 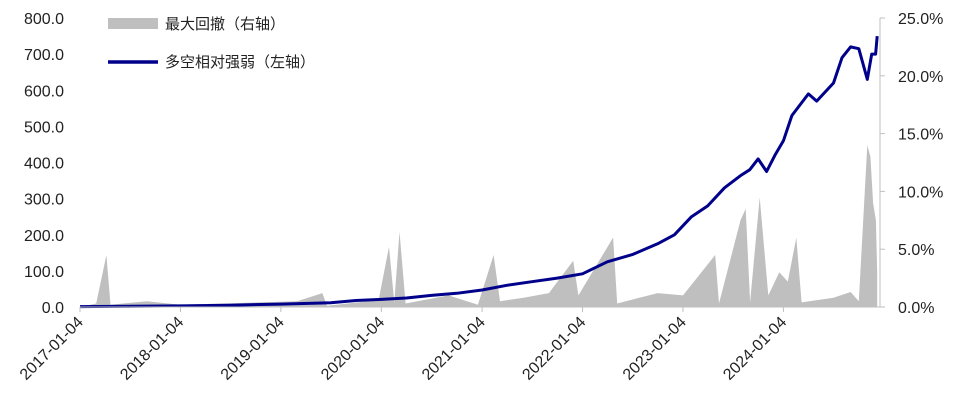 What do you see at coordinates (454, 349) in the screenshot?
I see `x-tick-label: 2021-01-04` at bounding box center [454, 349].